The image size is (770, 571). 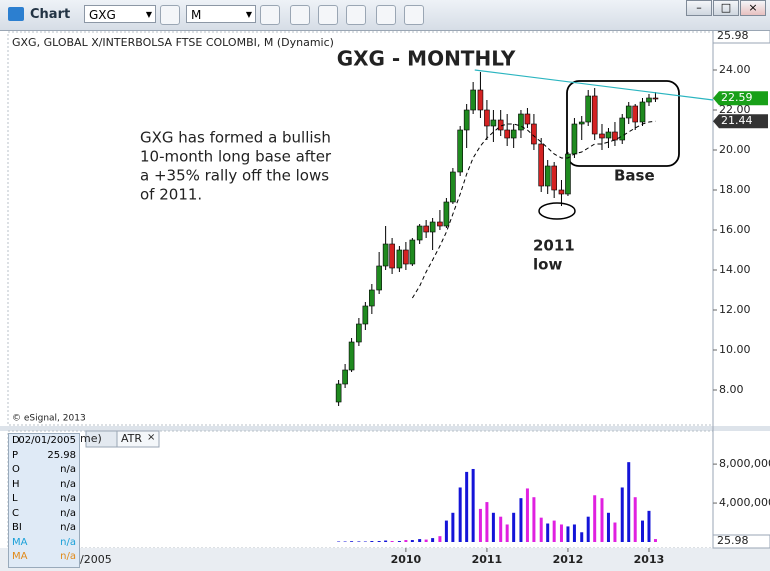 I want to click on note-line: 10-month long base after, so click(x=236, y=157).